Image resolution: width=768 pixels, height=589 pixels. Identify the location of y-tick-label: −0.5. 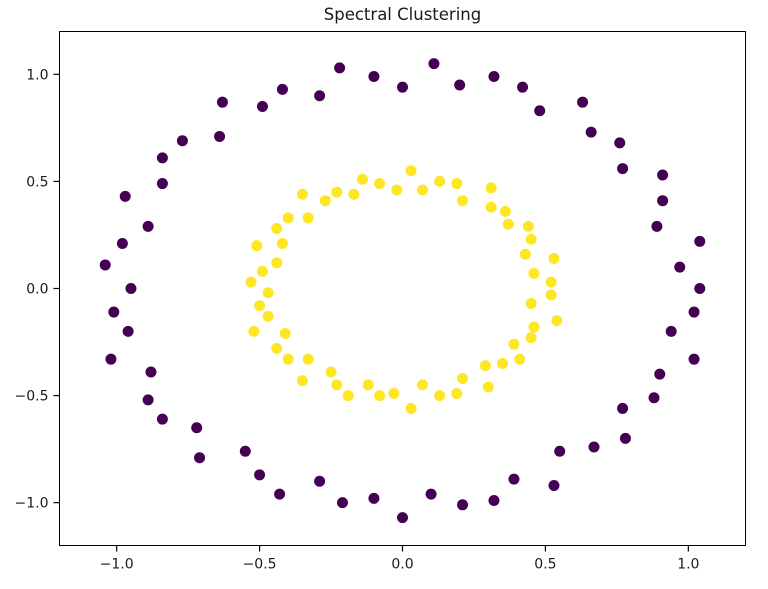
(32, 397).